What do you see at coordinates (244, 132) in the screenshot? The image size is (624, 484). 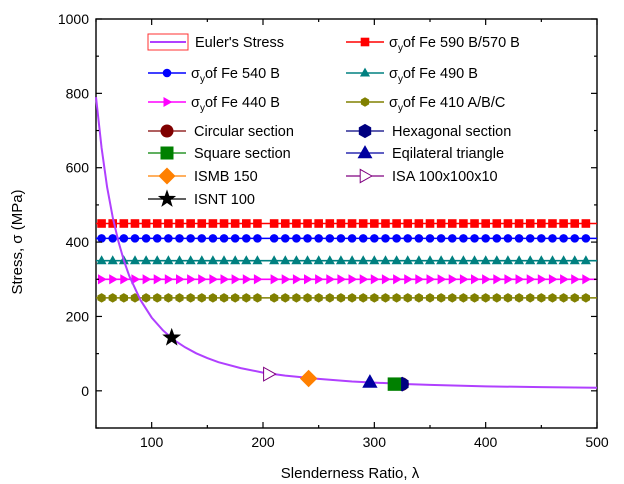 I see `legend-label: Circular section` at bounding box center [244, 132].